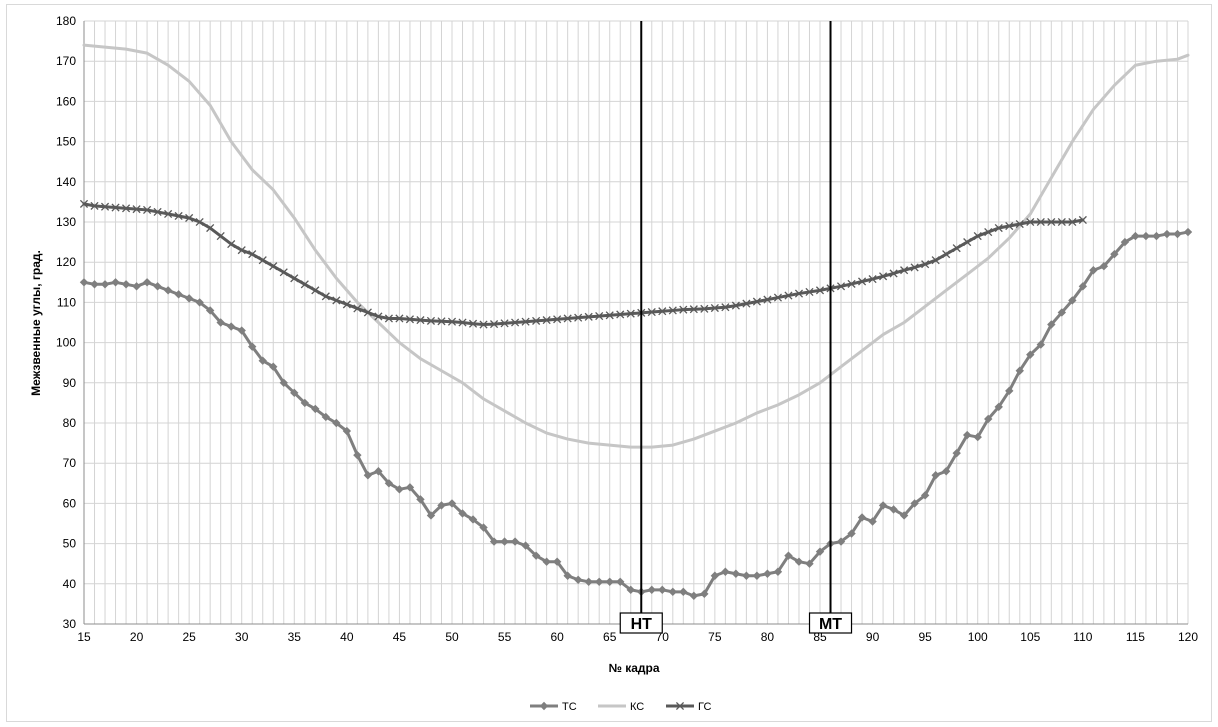 Image resolution: width=1218 pixels, height=727 pixels. What do you see at coordinates (873, 637) in the screenshot?
I see `x-tick-label: 90` at bounding box center [873, 637].